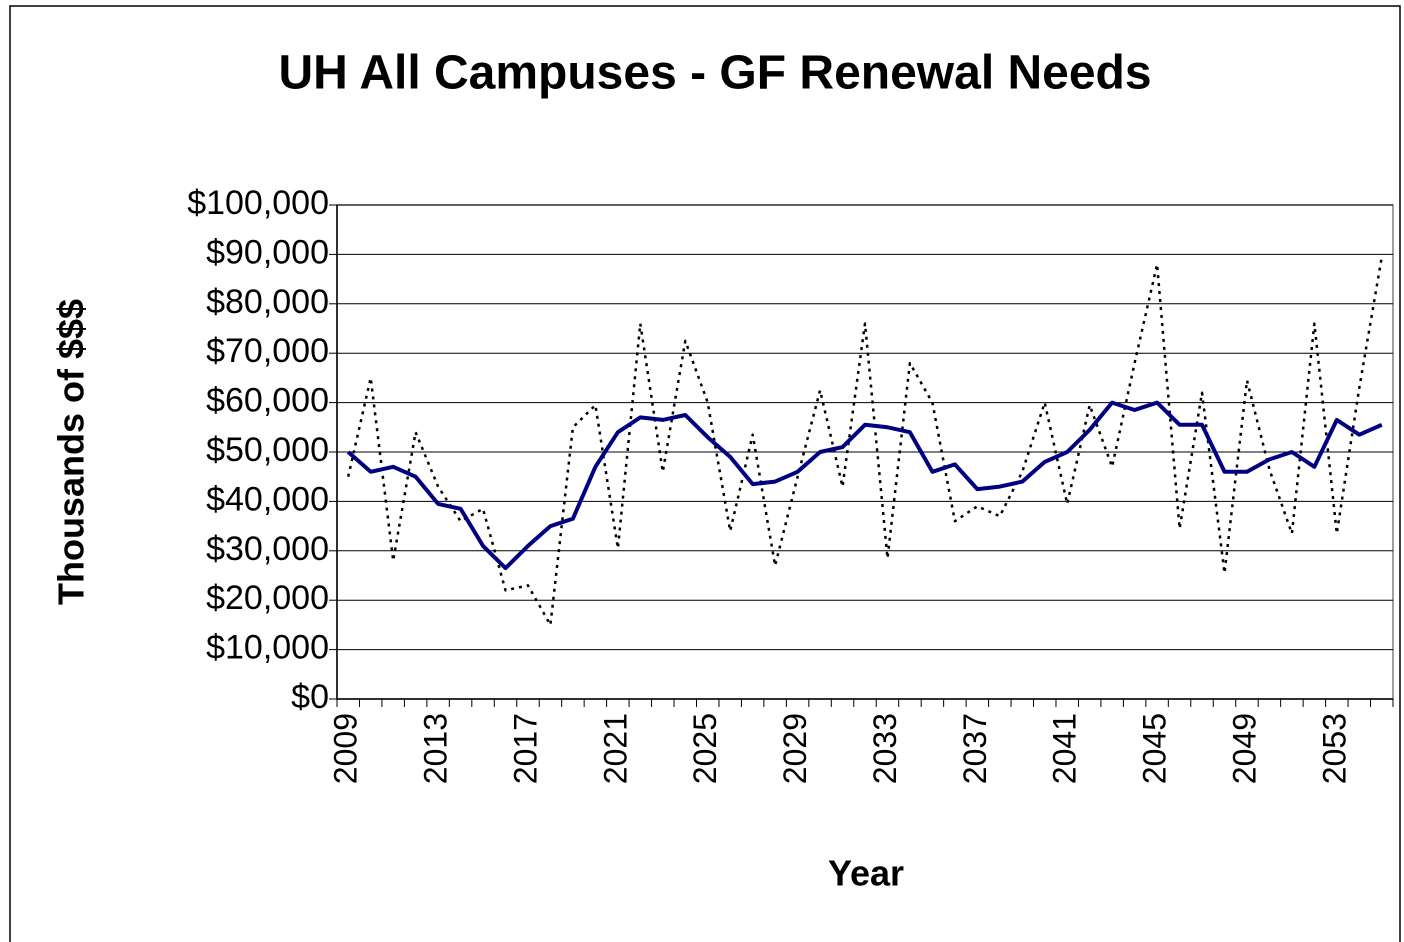 The image size is (1404, 942). Describe the element at coordinates (1244, 748) in the screenshot. I see `x-tick-label: 2049` at that location.